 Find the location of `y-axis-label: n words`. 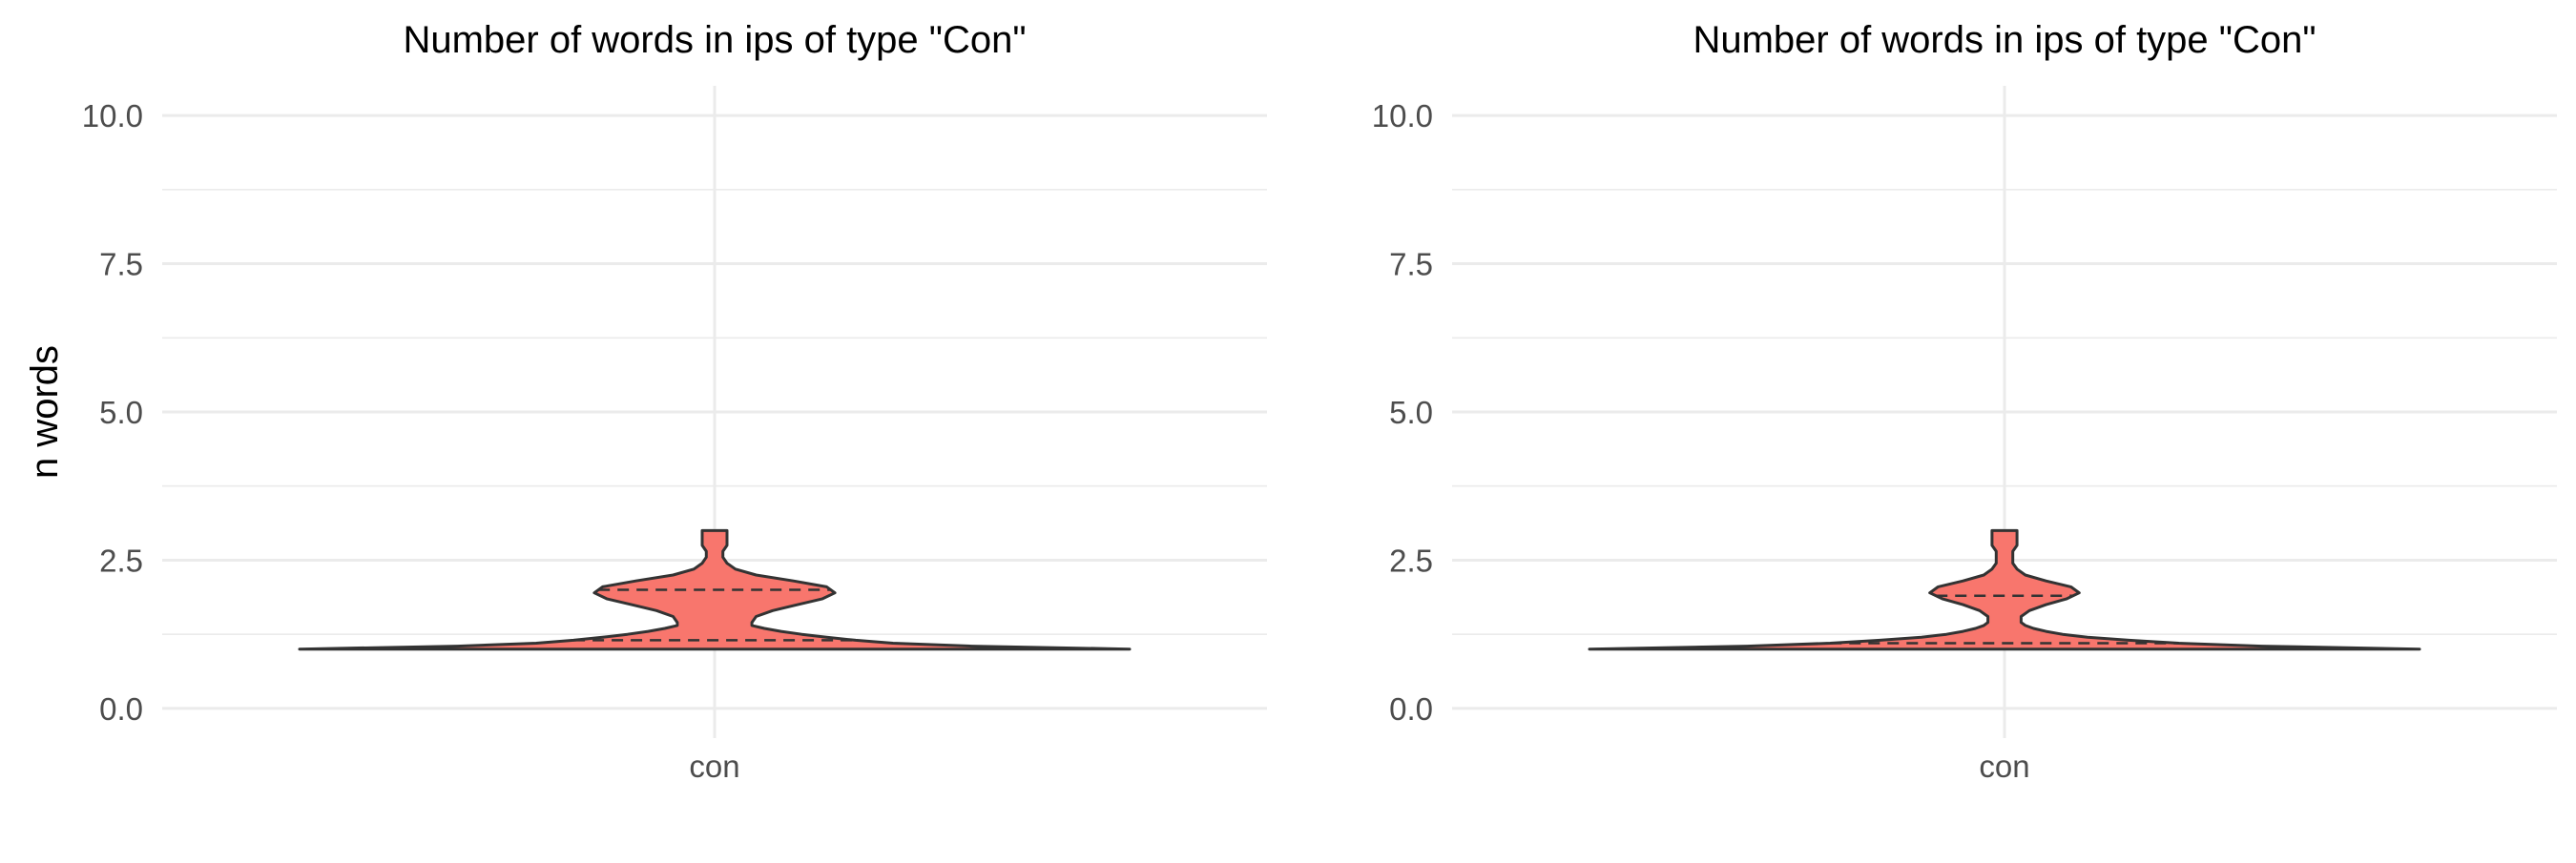

y-axis-label: n words is located at coordinates (45, 412).